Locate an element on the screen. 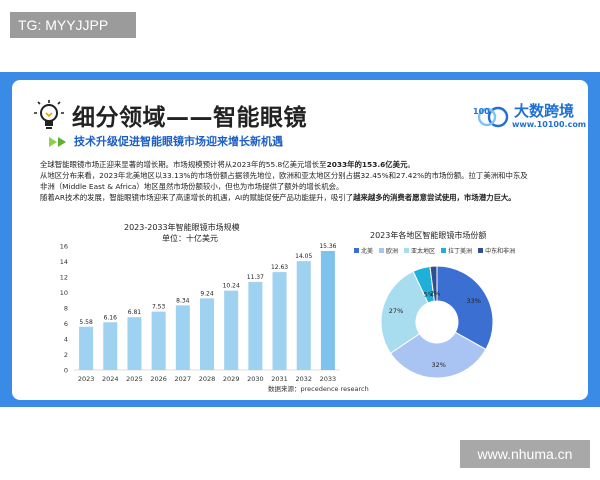 The width and height of the screenshot is (600, 480). y-tick-label: 2 is located at coordinates (66, 355).